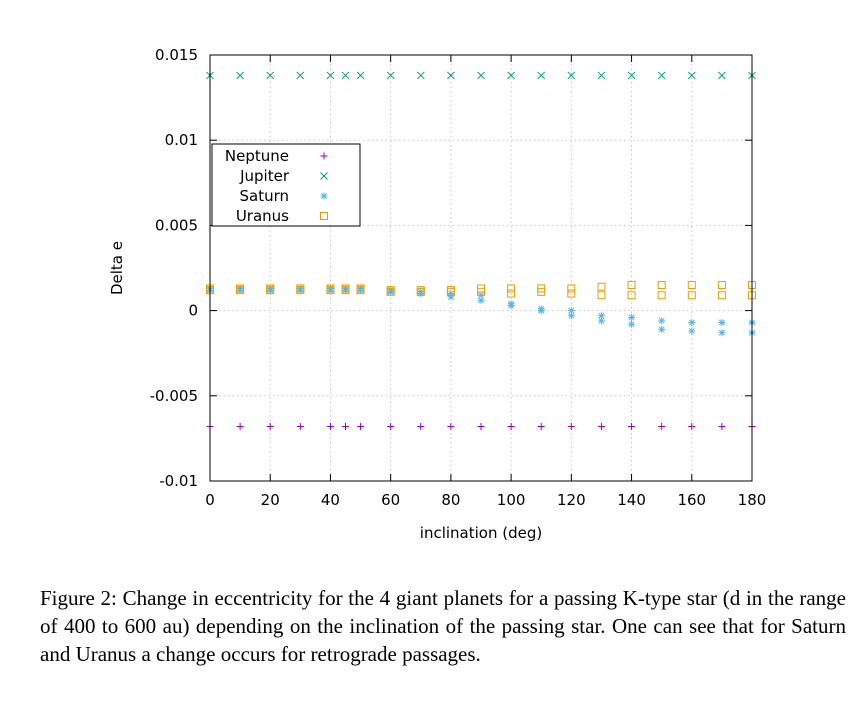  What do you see at coordinates (264, 176) in the screenshot?
I see `legend-label: Jupiter` at bounding box center [264, 176].